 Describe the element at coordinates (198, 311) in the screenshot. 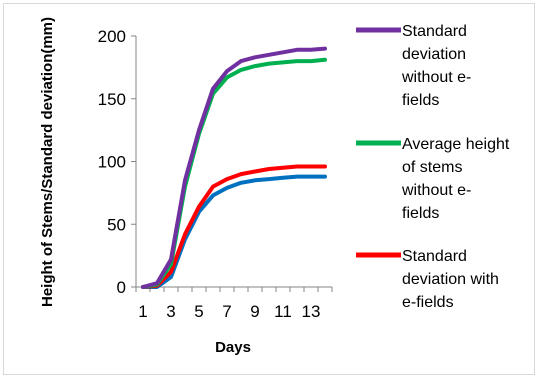

I see `x-tick-label: 5` at that location.